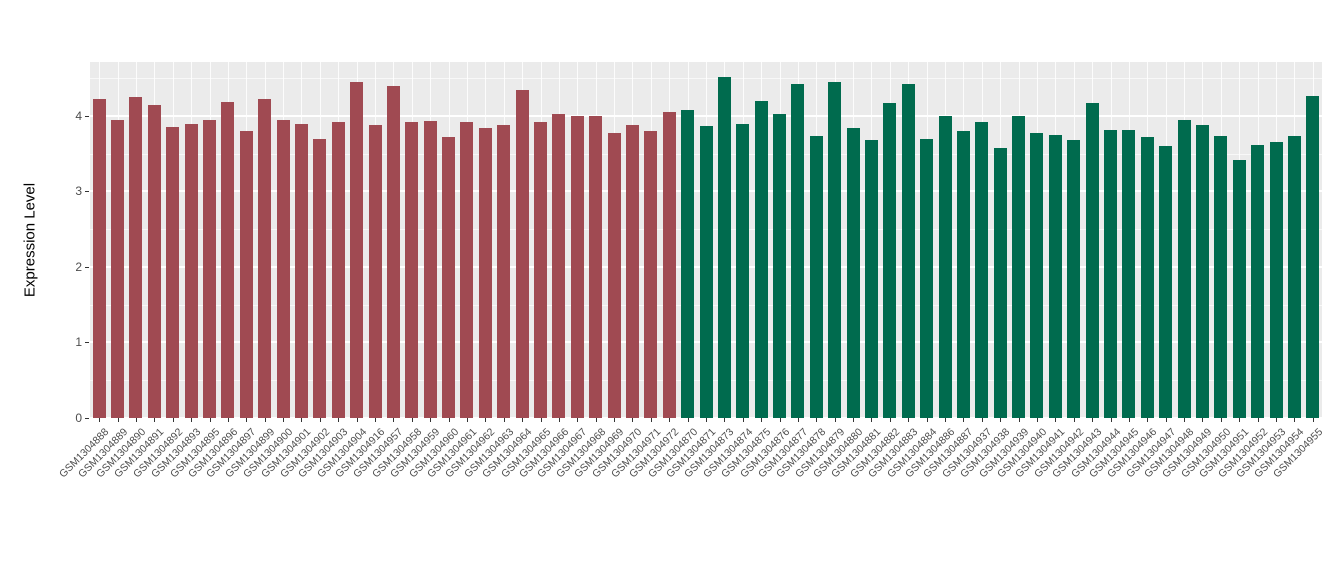 Image resolution: width=1340 pixels, height=580 pixels. Describe the element at coordinates (209, 269) in the screenshot. I see `bar-GSM1304895` at that location.